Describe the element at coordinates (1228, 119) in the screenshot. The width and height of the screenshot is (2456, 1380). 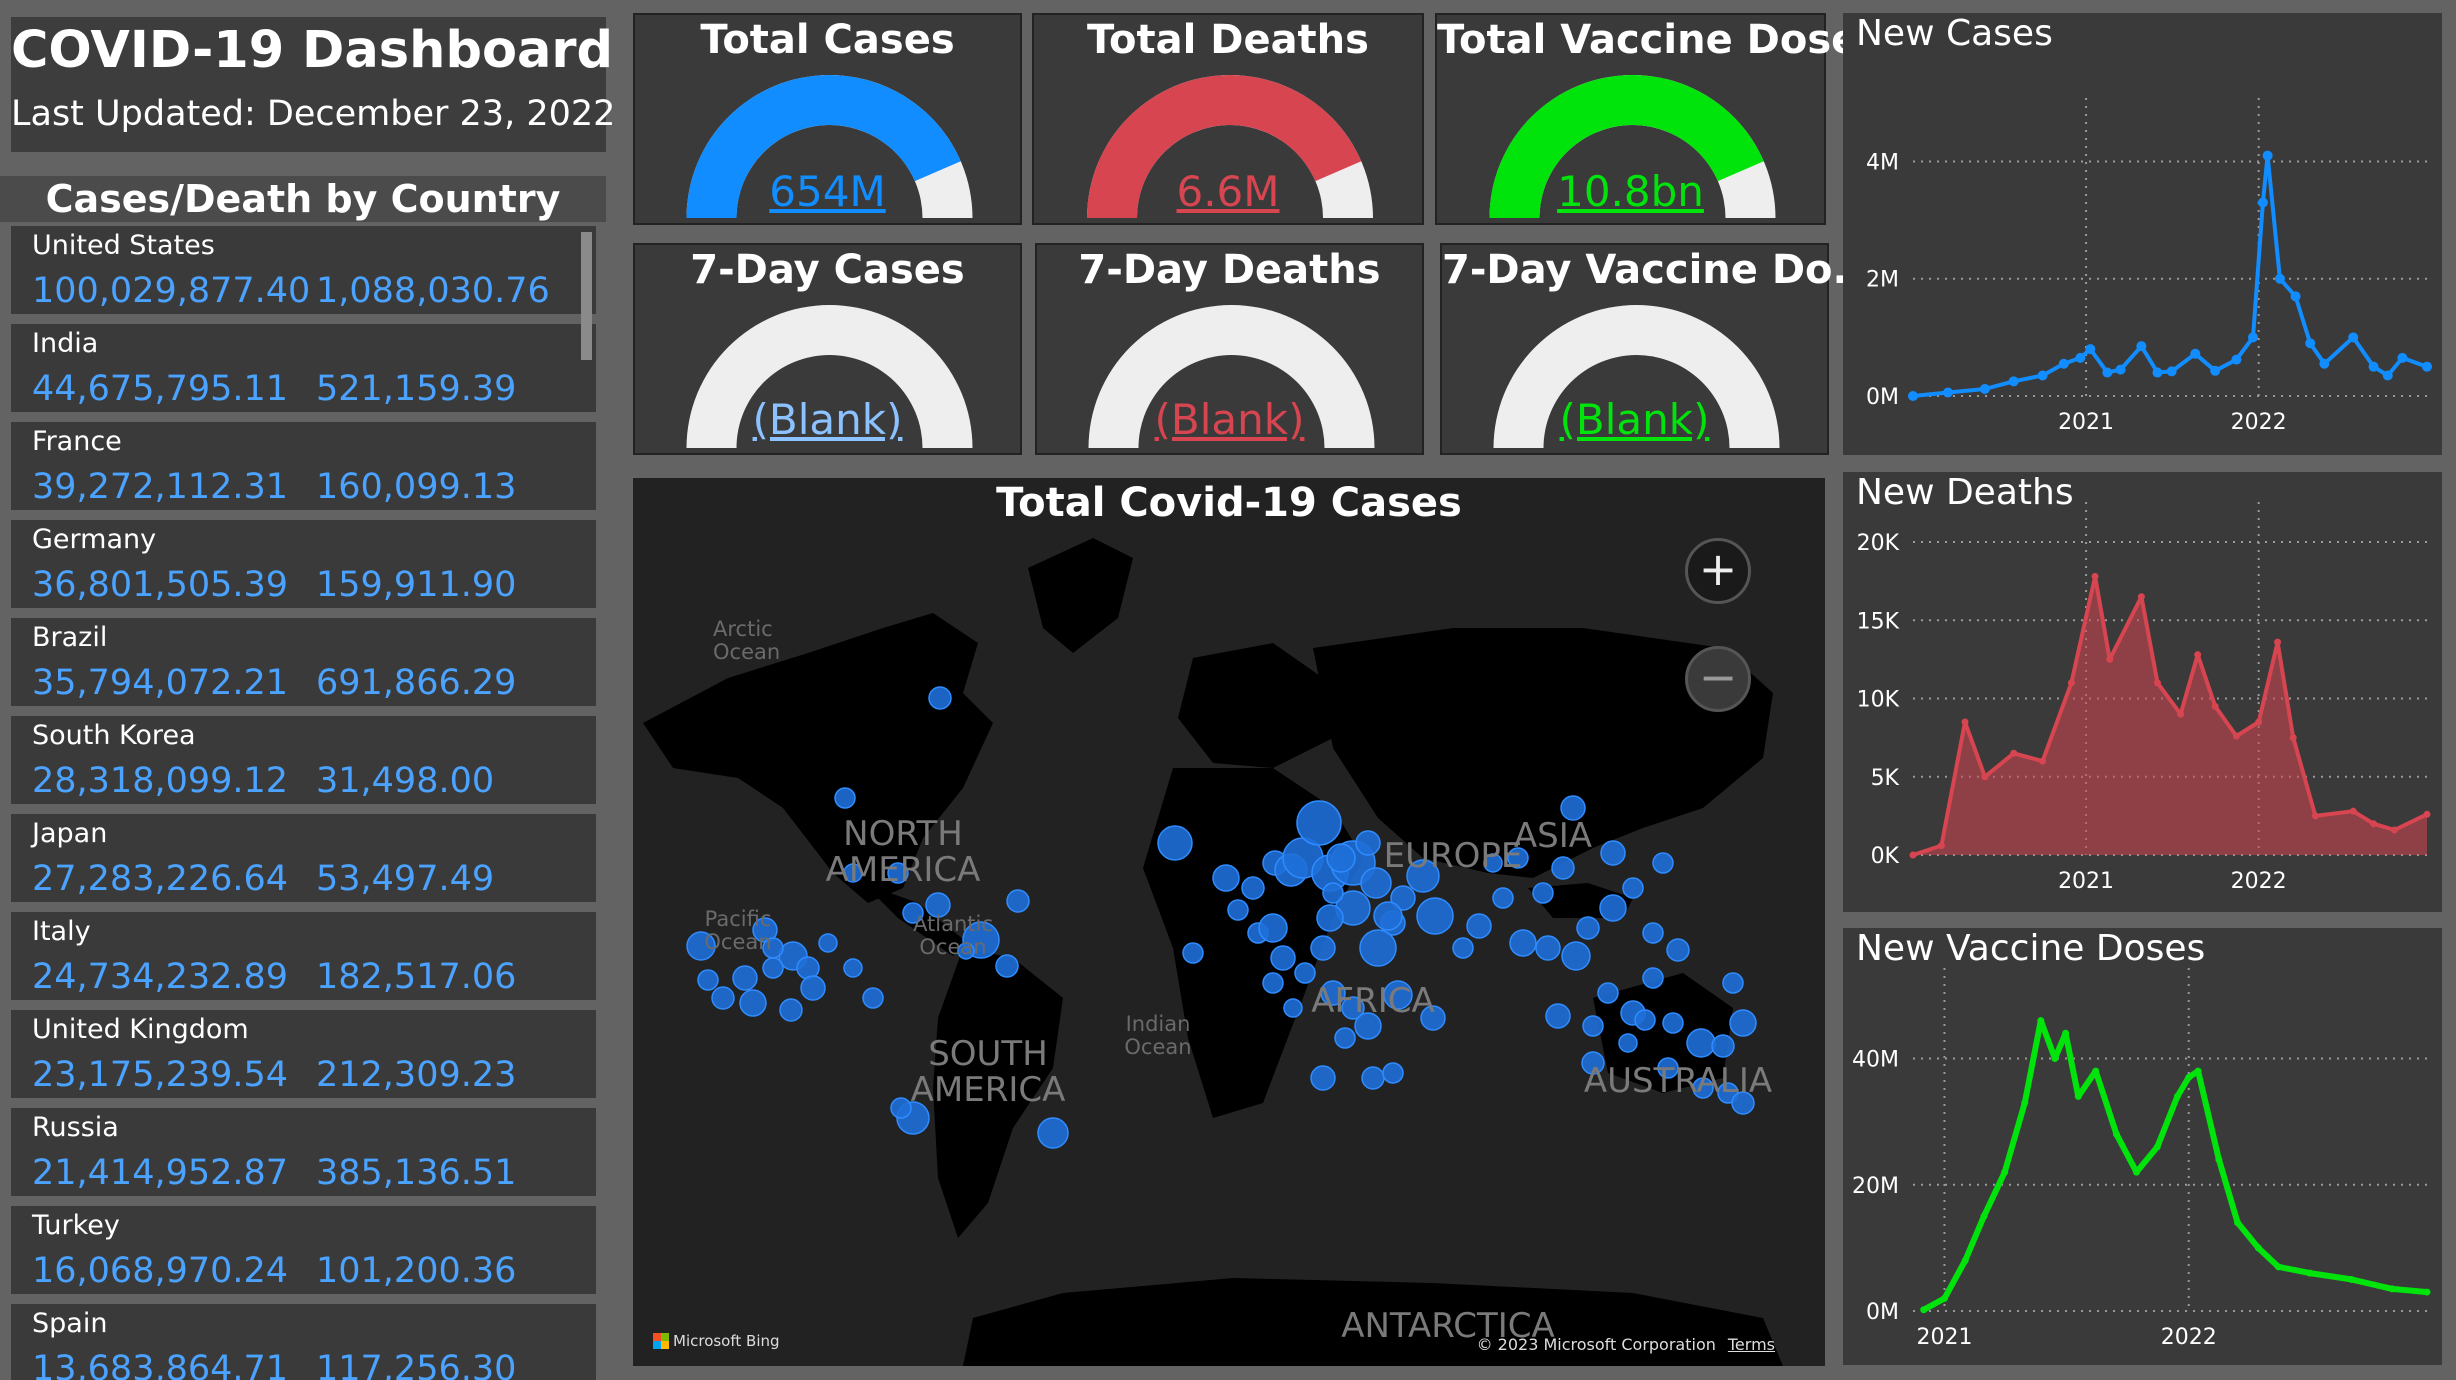
I see `kpi-total-deaths: Total Deaths 6.6M` at that location.